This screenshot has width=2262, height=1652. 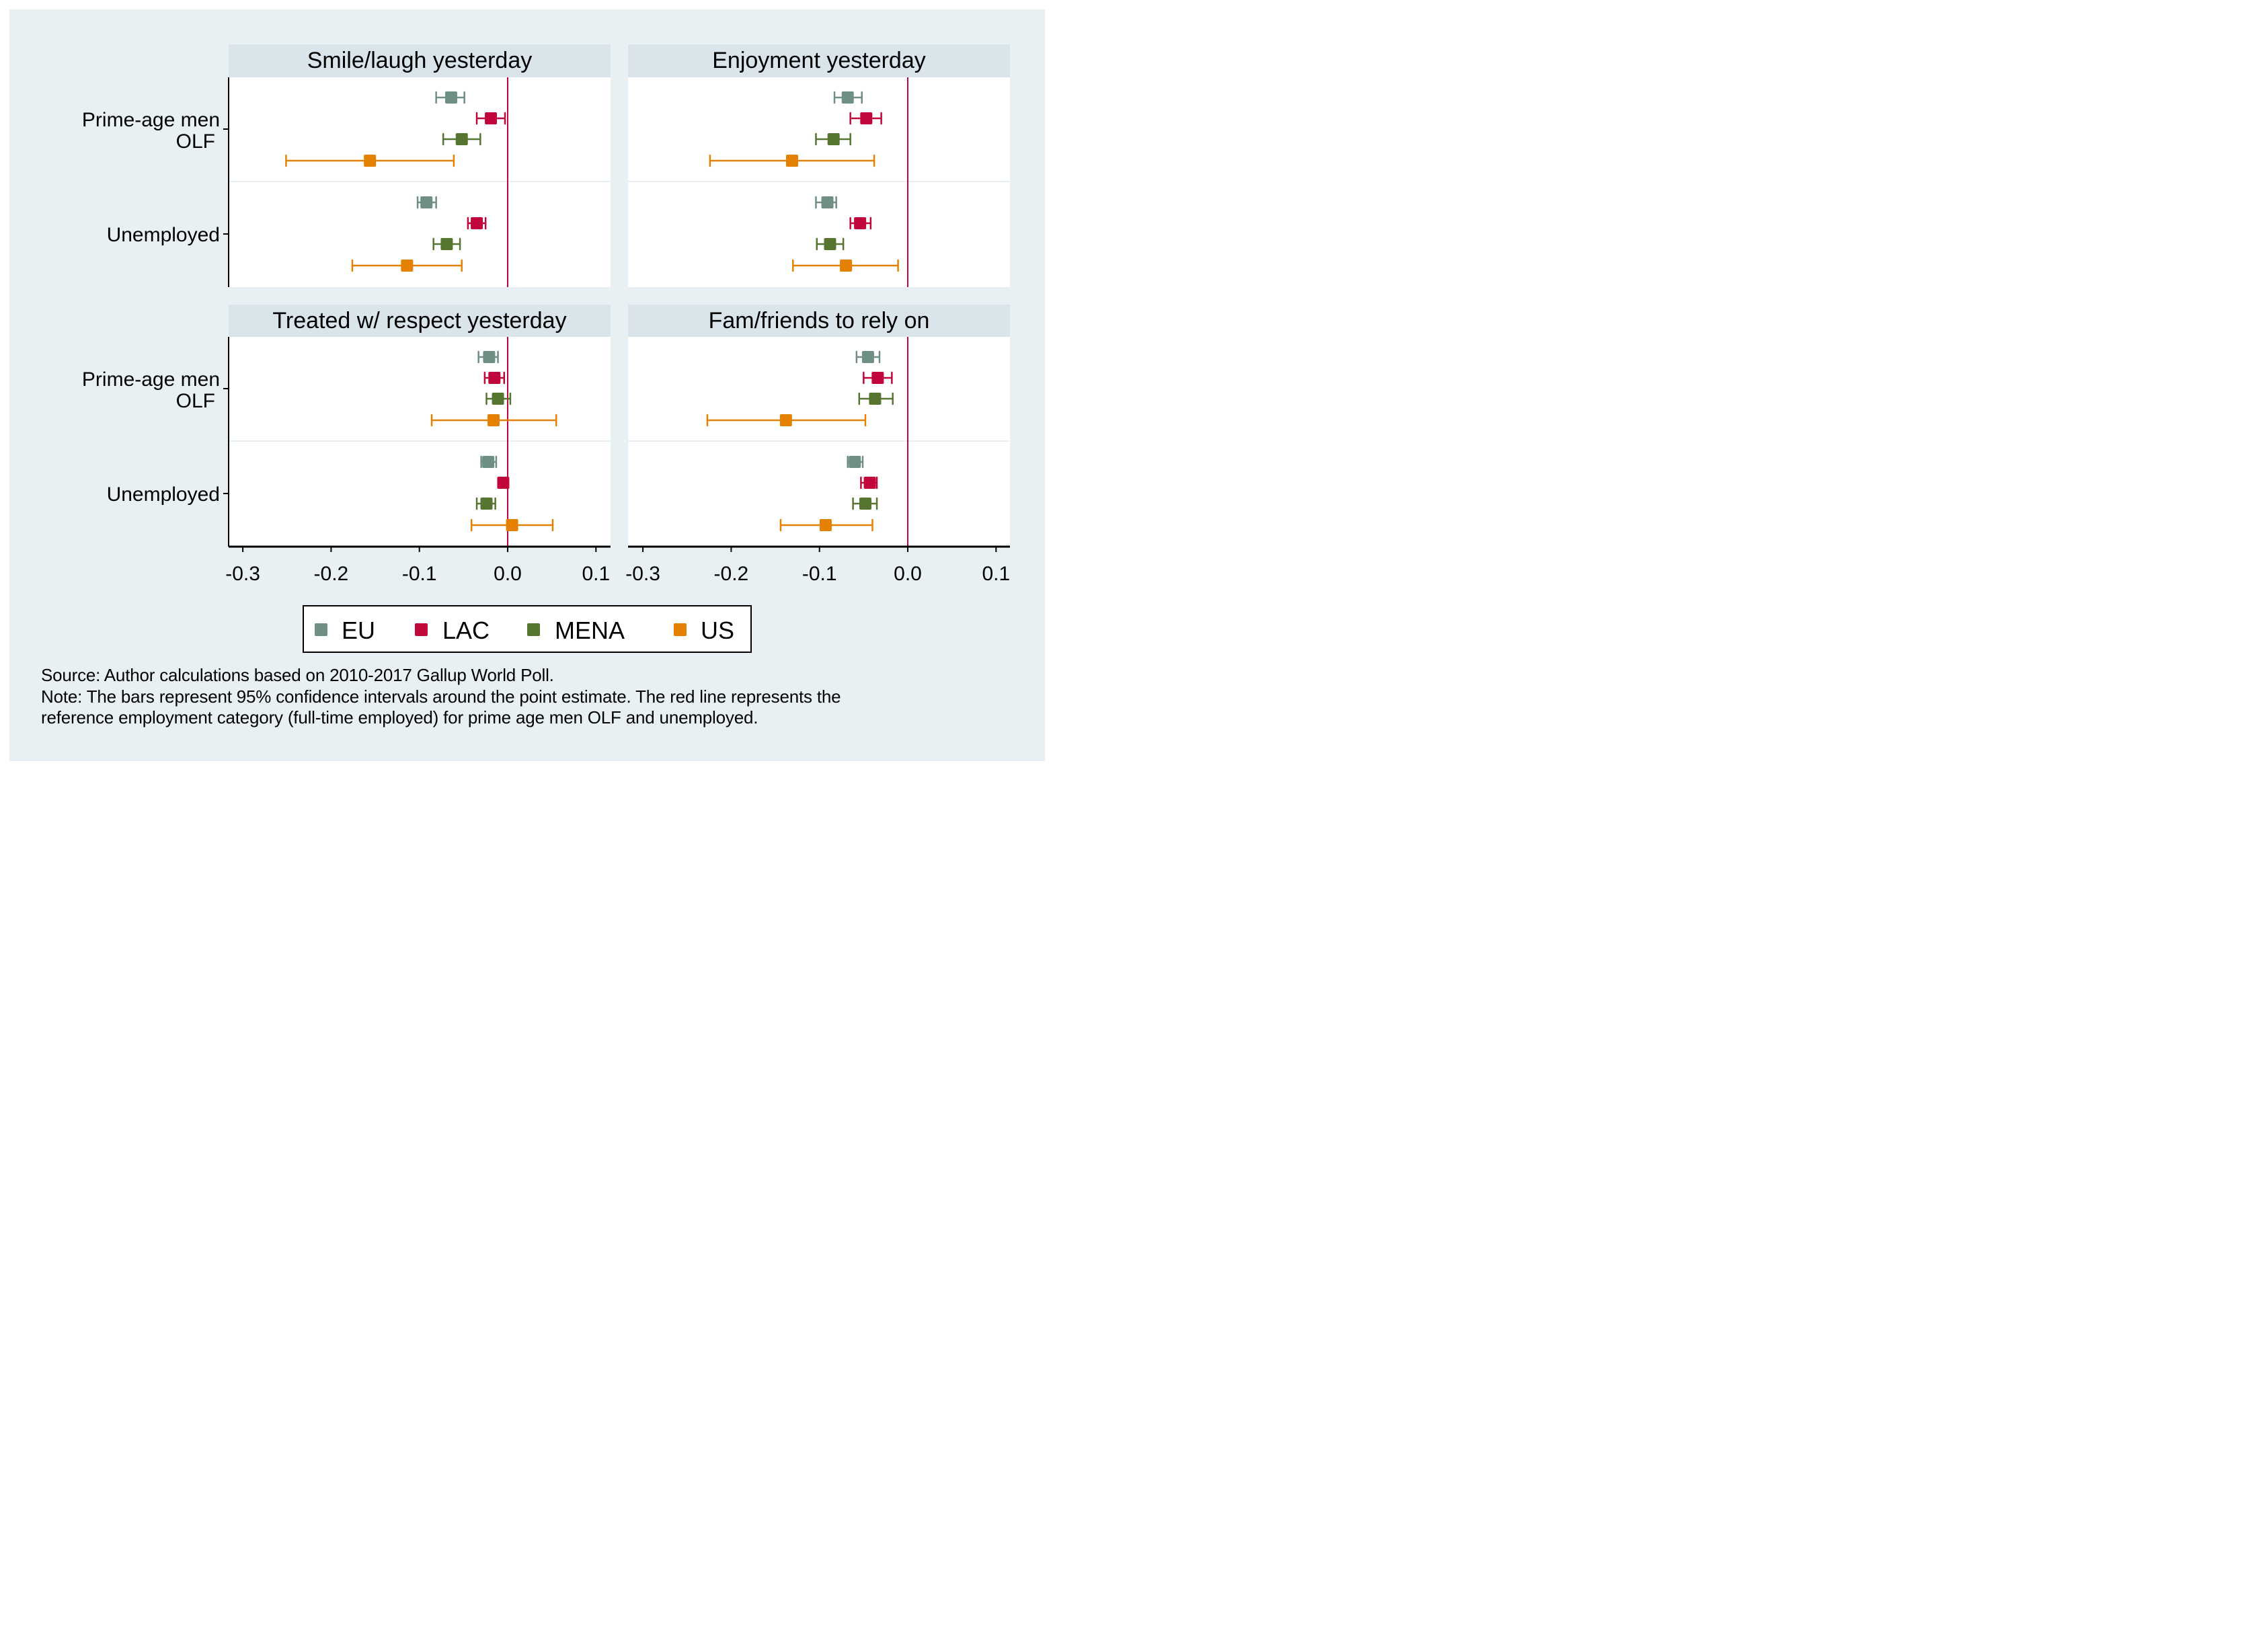 What do you see at coordinates (590, 630) in the screenshot?
I see `legend-label-mena: MENA` at bounding box center [590, 630].